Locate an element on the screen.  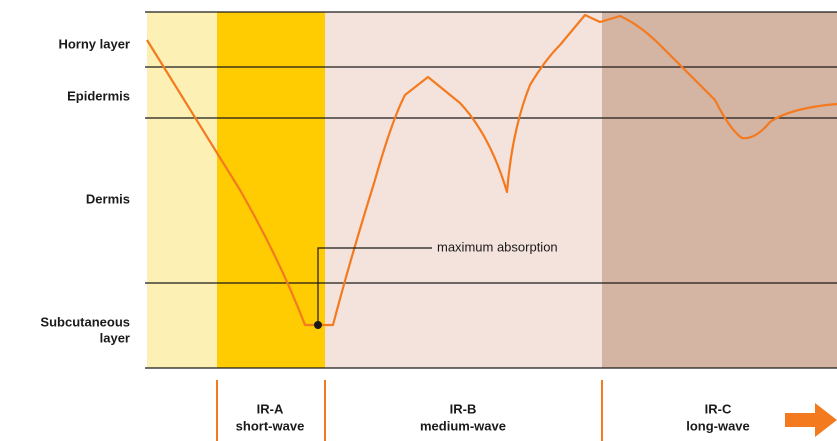
annotation: maximum absorption is located at coordinates (497, 246).